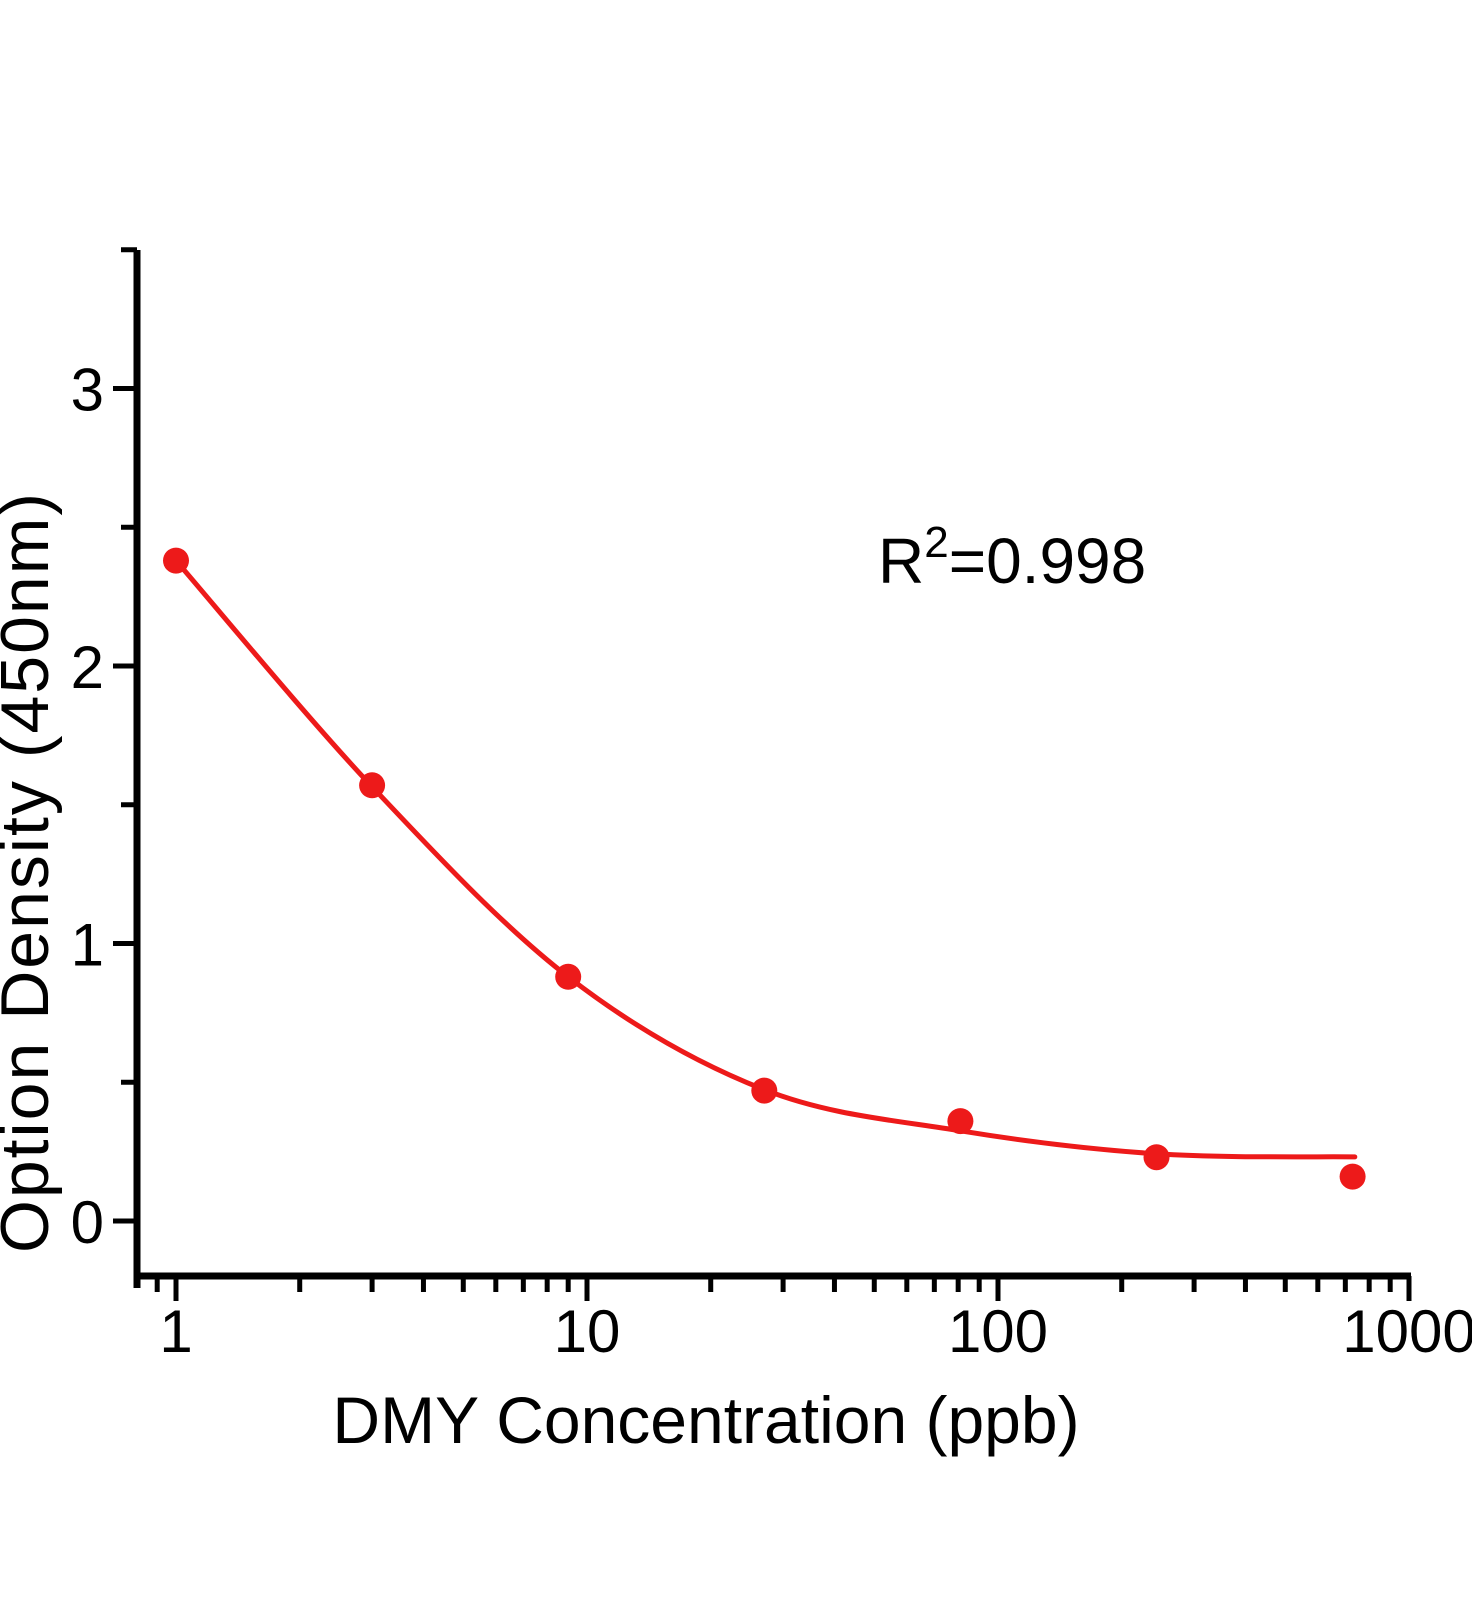 This screenshot has height=1600, width=1472. Describe the element at coordinates (175, 1331) in the screenshot. I see `x-tick-label: 1` at that location.